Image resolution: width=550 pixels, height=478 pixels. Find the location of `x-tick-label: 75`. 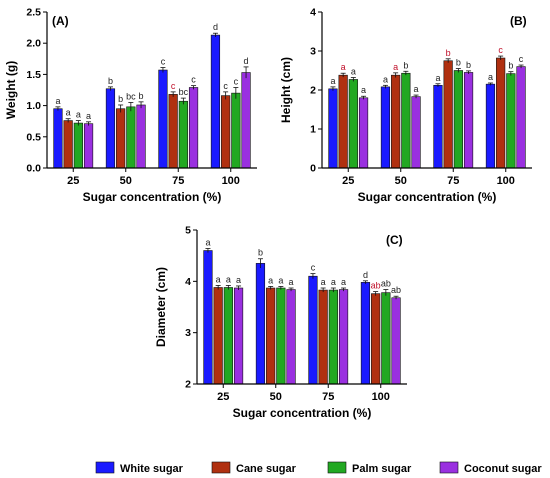

x-tick-label: 75 is located at coordinates (328, 397).